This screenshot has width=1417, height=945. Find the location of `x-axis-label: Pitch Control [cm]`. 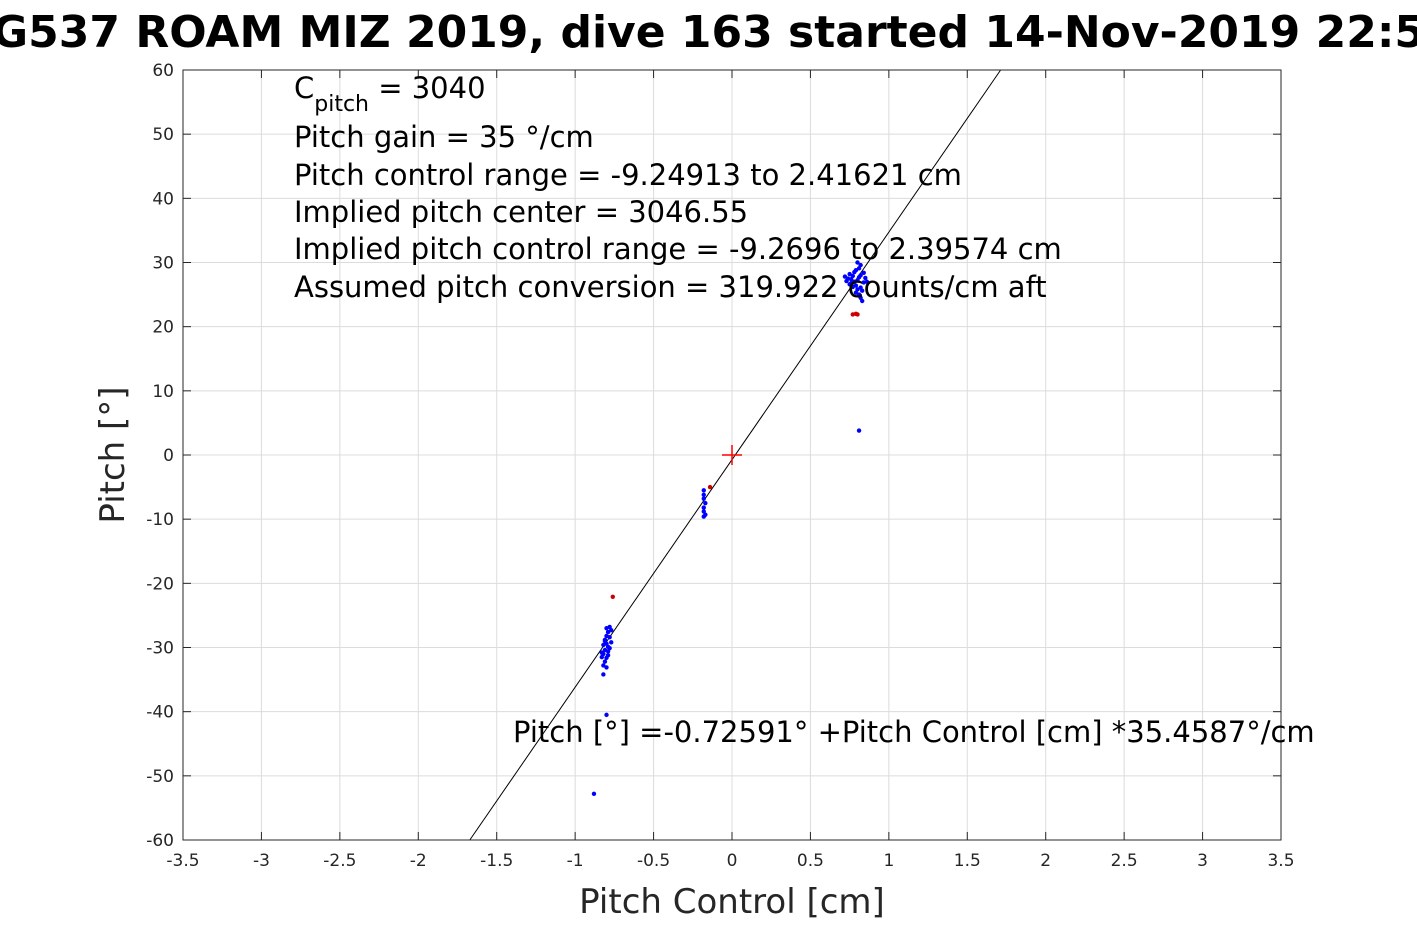

x-axis-label: Pitch Control [cm] is located at coordinates (732, 902).